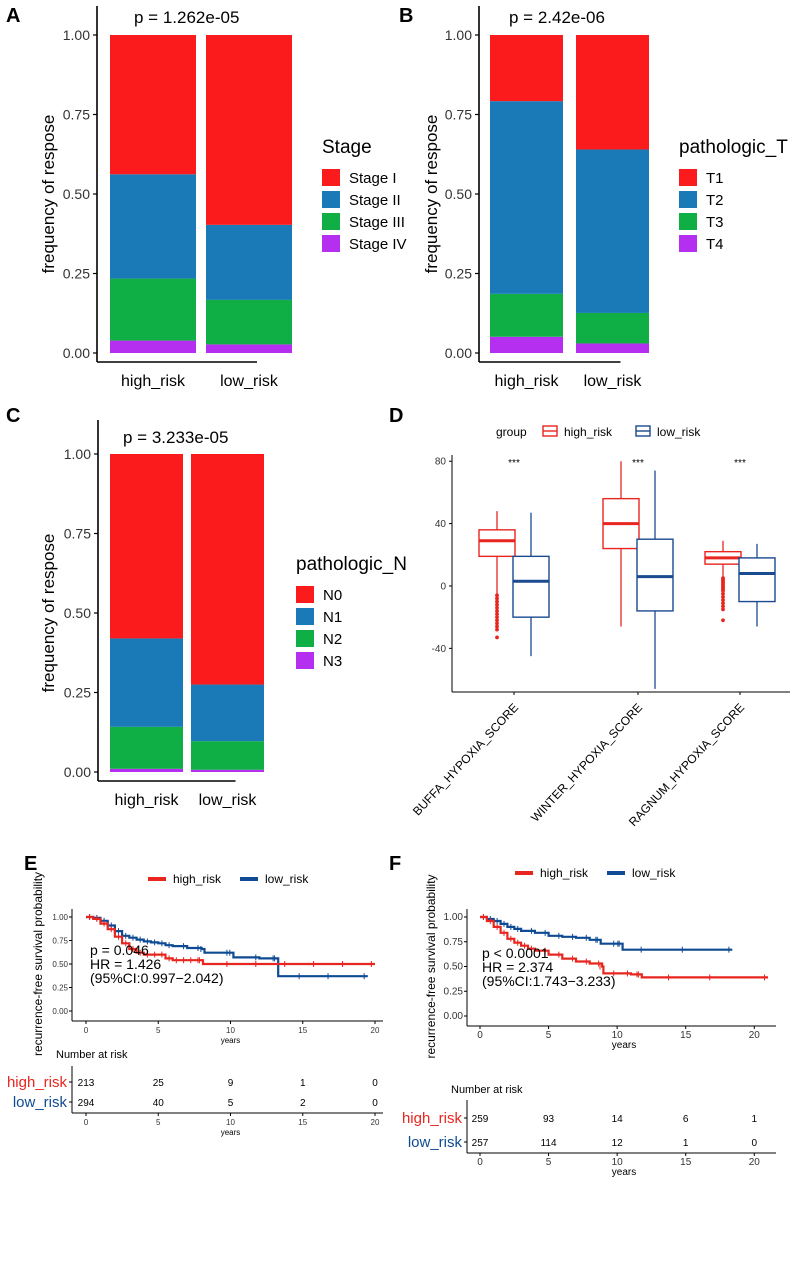  I want to click on panel-label-c: C, so click(13, 416).